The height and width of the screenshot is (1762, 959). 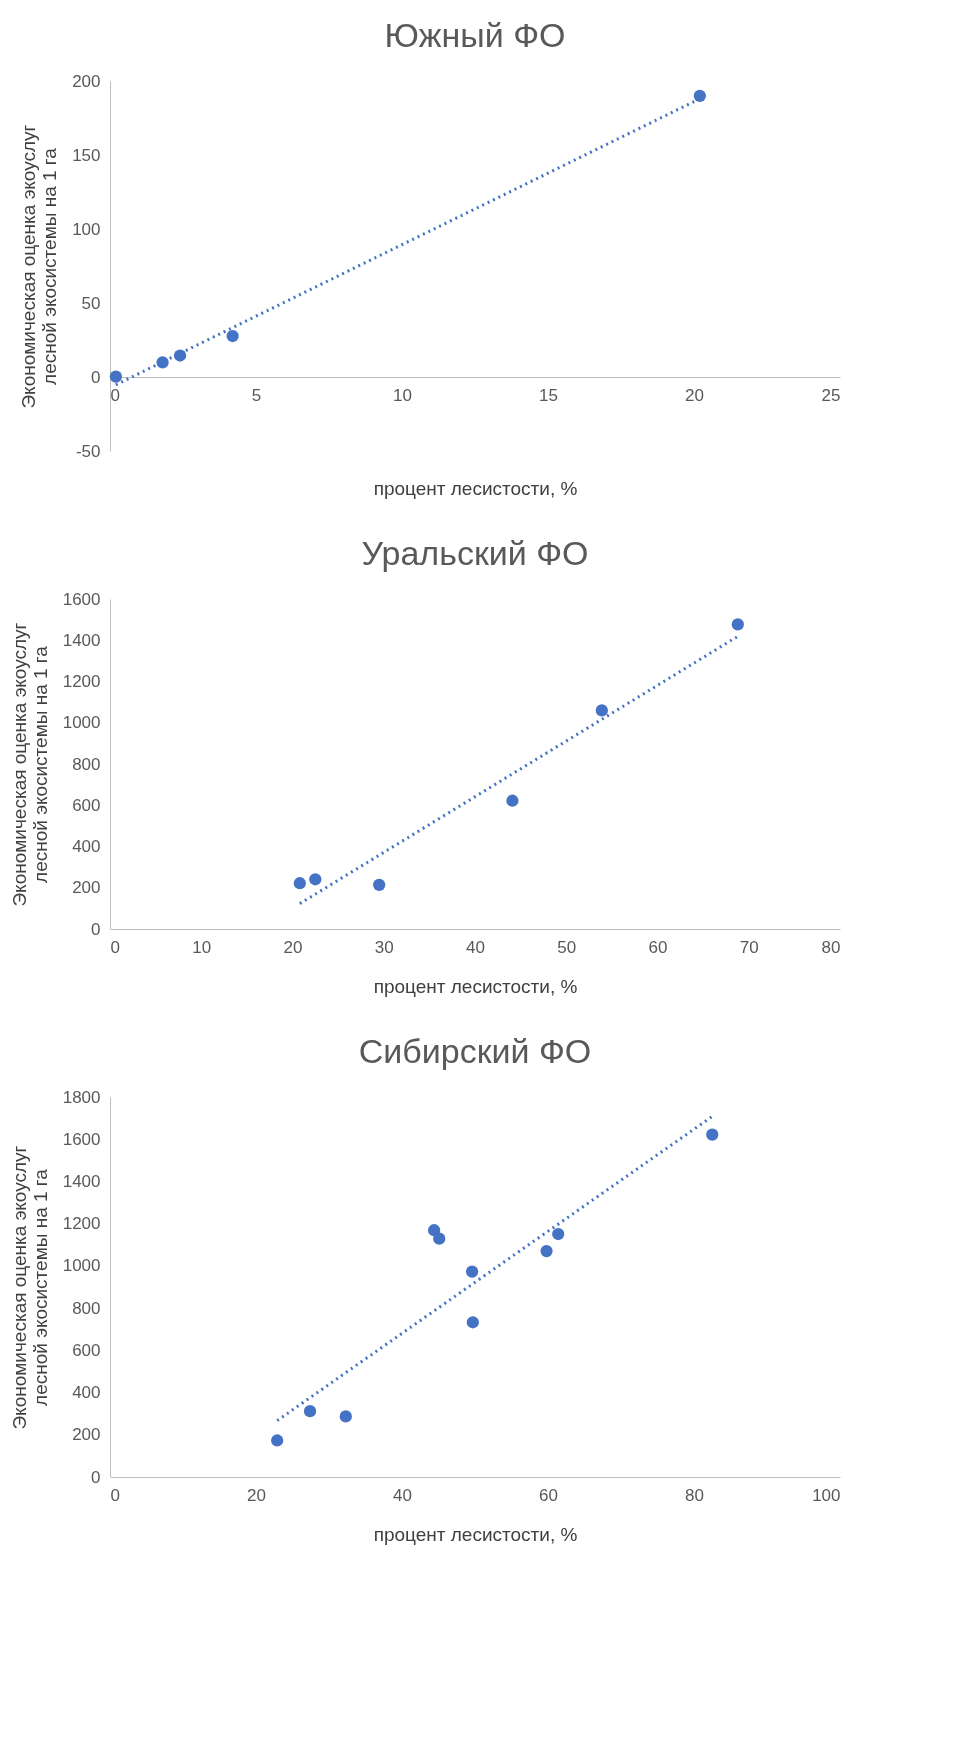 What do you see at coordinates (475, 35) in the screenshot?
I see `chart-title: Южный ФО` at bounding box center [475, 35].